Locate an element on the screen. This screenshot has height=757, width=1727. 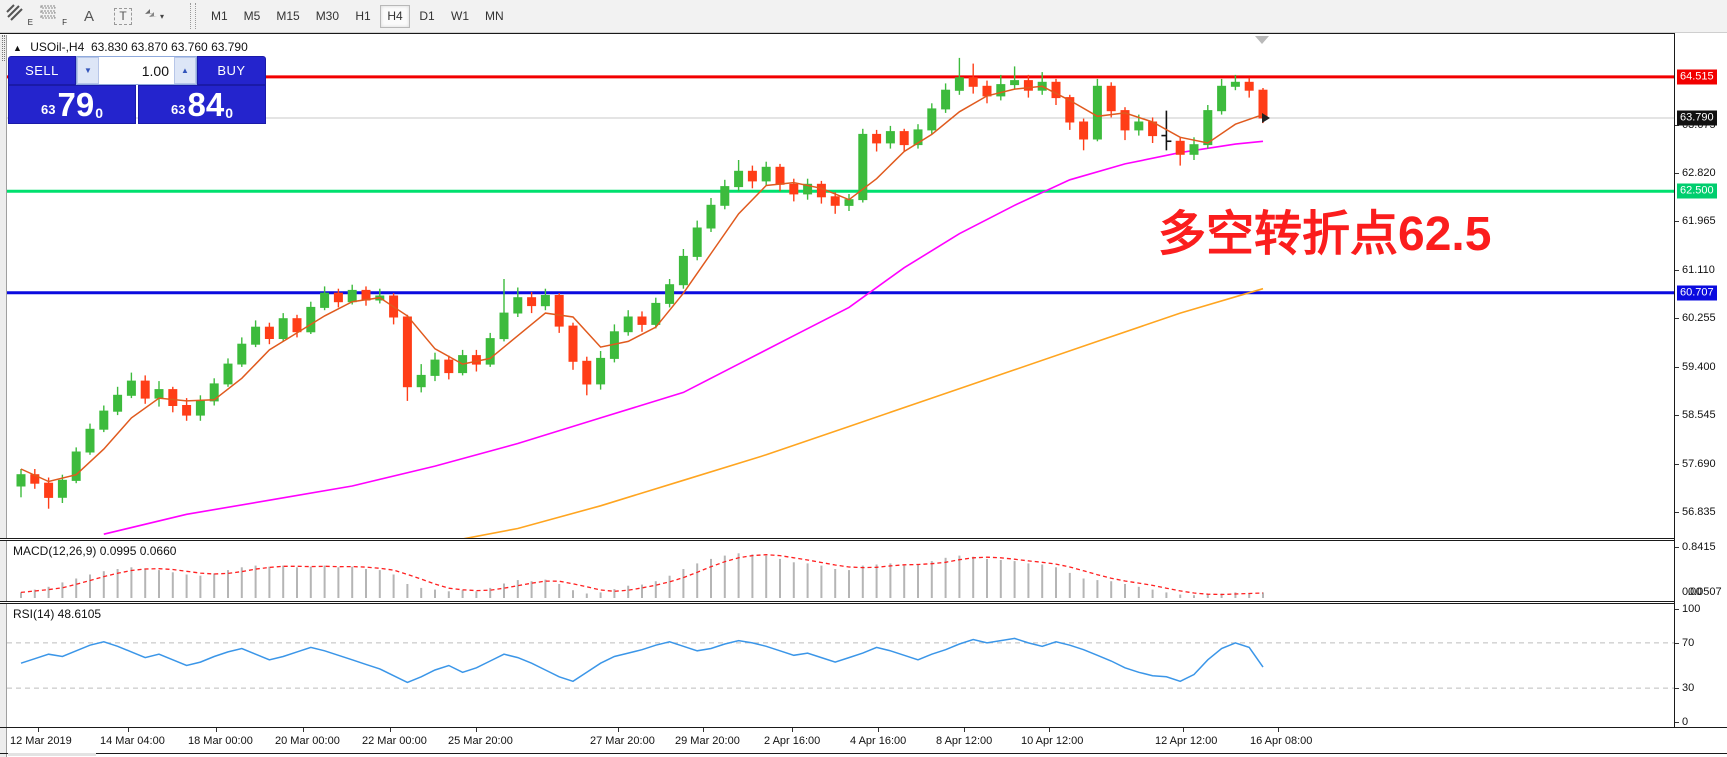
timeframe-button-mn: MN is located at coordinates (494, 16).